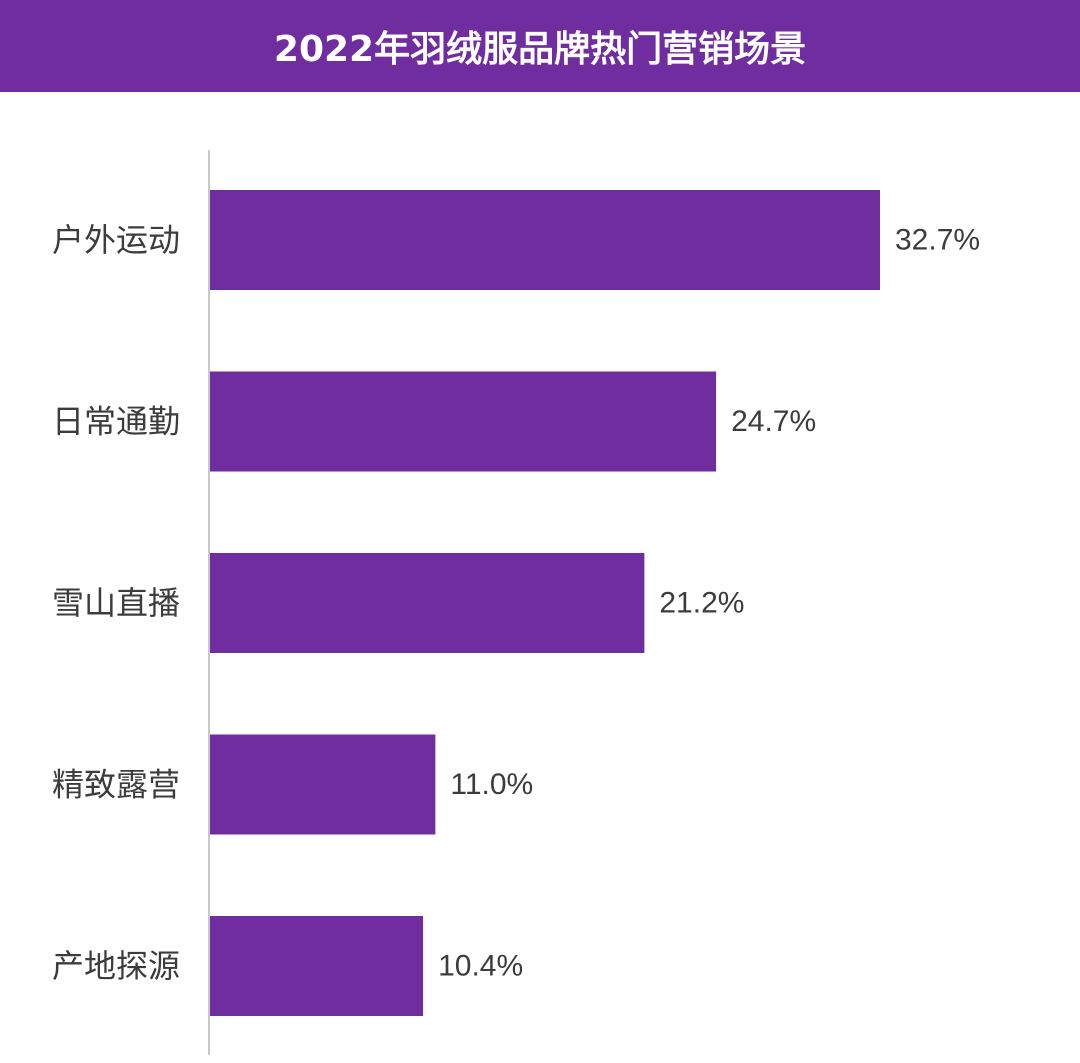 The height and width of the screenshot is (1063, 1080). Describe the element at coordinates (773, 421) in the screenshot. I see `value-label-1: 24.7%` at that location.